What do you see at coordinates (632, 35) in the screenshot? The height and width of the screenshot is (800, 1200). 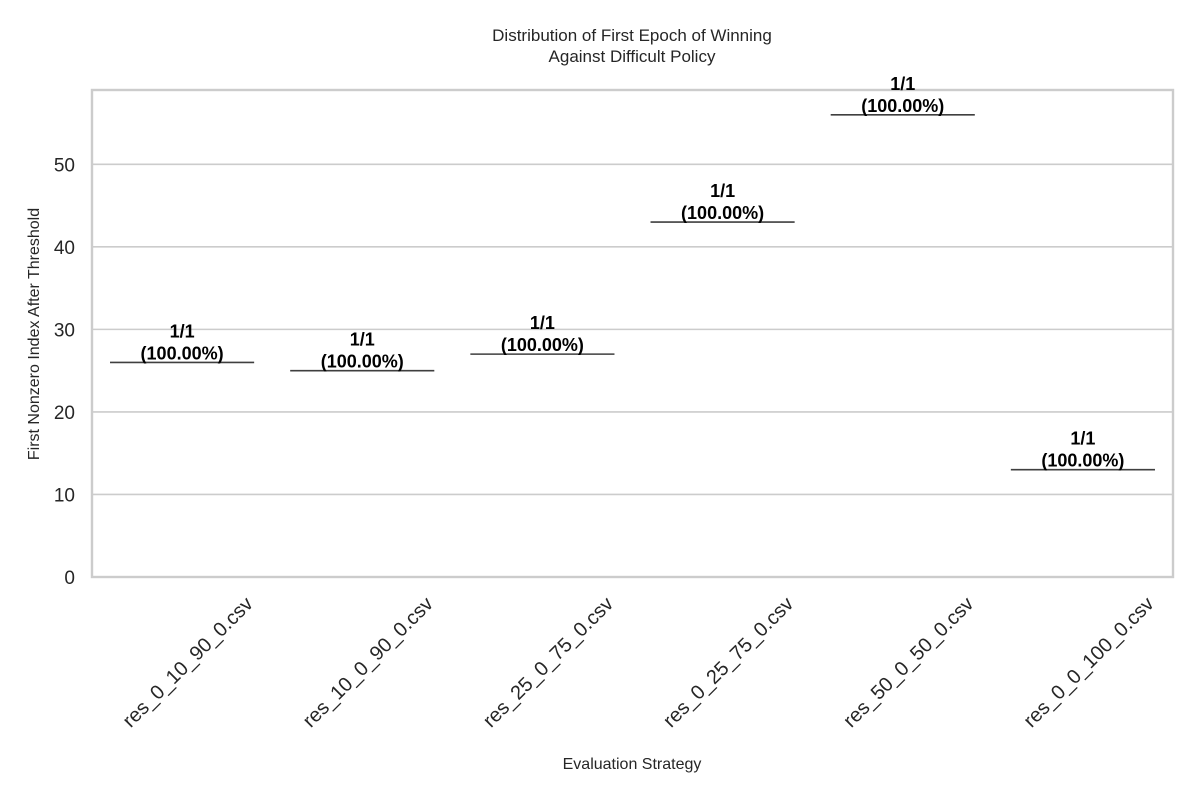 I see `chart-title-line: Distribution of First Epoch of Winning` at bounding box center [632, 35].